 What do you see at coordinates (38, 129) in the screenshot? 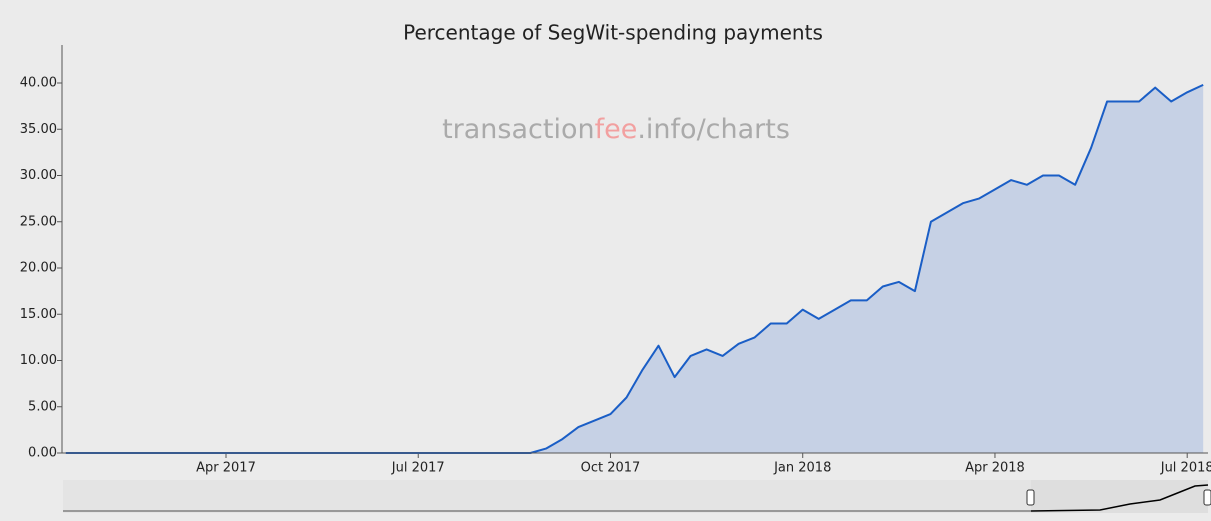
I see `y-tick-label: 35.00` at bounding box center [38, 129].